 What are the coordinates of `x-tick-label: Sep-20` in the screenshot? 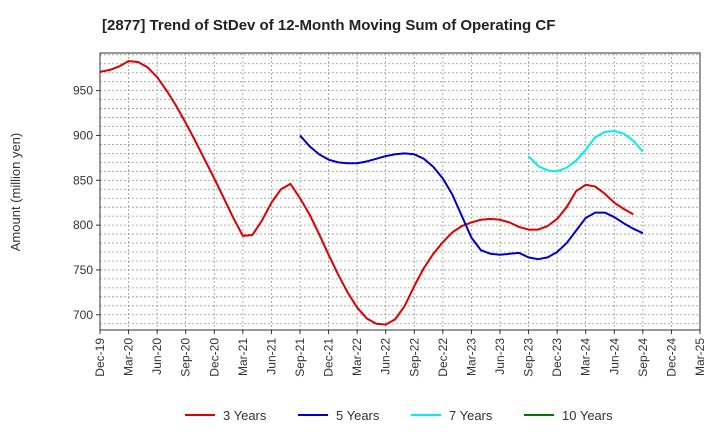 It's located at (186, 357).